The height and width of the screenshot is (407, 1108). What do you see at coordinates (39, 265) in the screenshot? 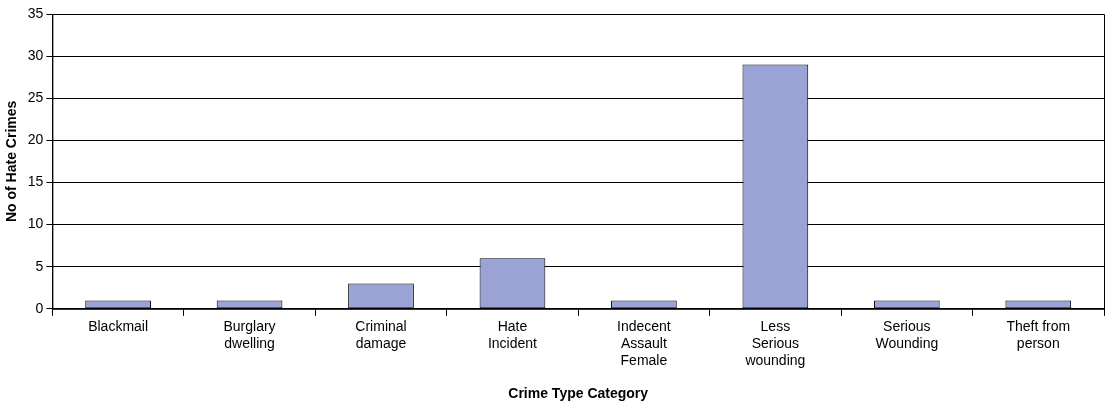
I see `y-tick-label: 5` at bounding box center [39, 265].